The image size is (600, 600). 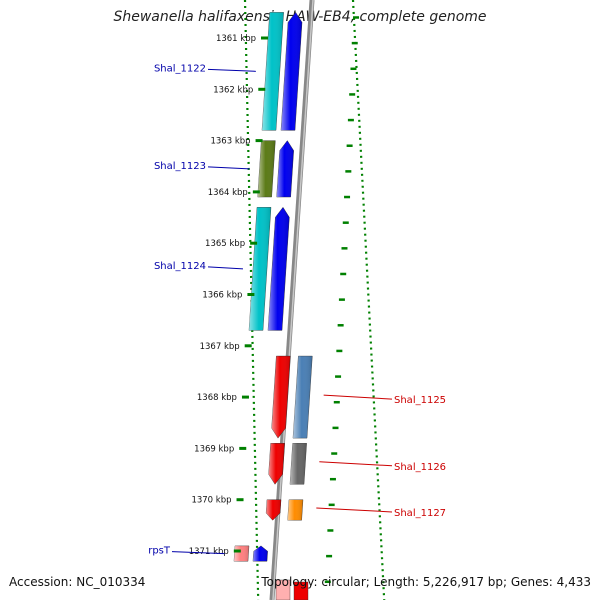 I want to click on ruler-tick-label: 1369 kbp, so click(x=214, y=449).